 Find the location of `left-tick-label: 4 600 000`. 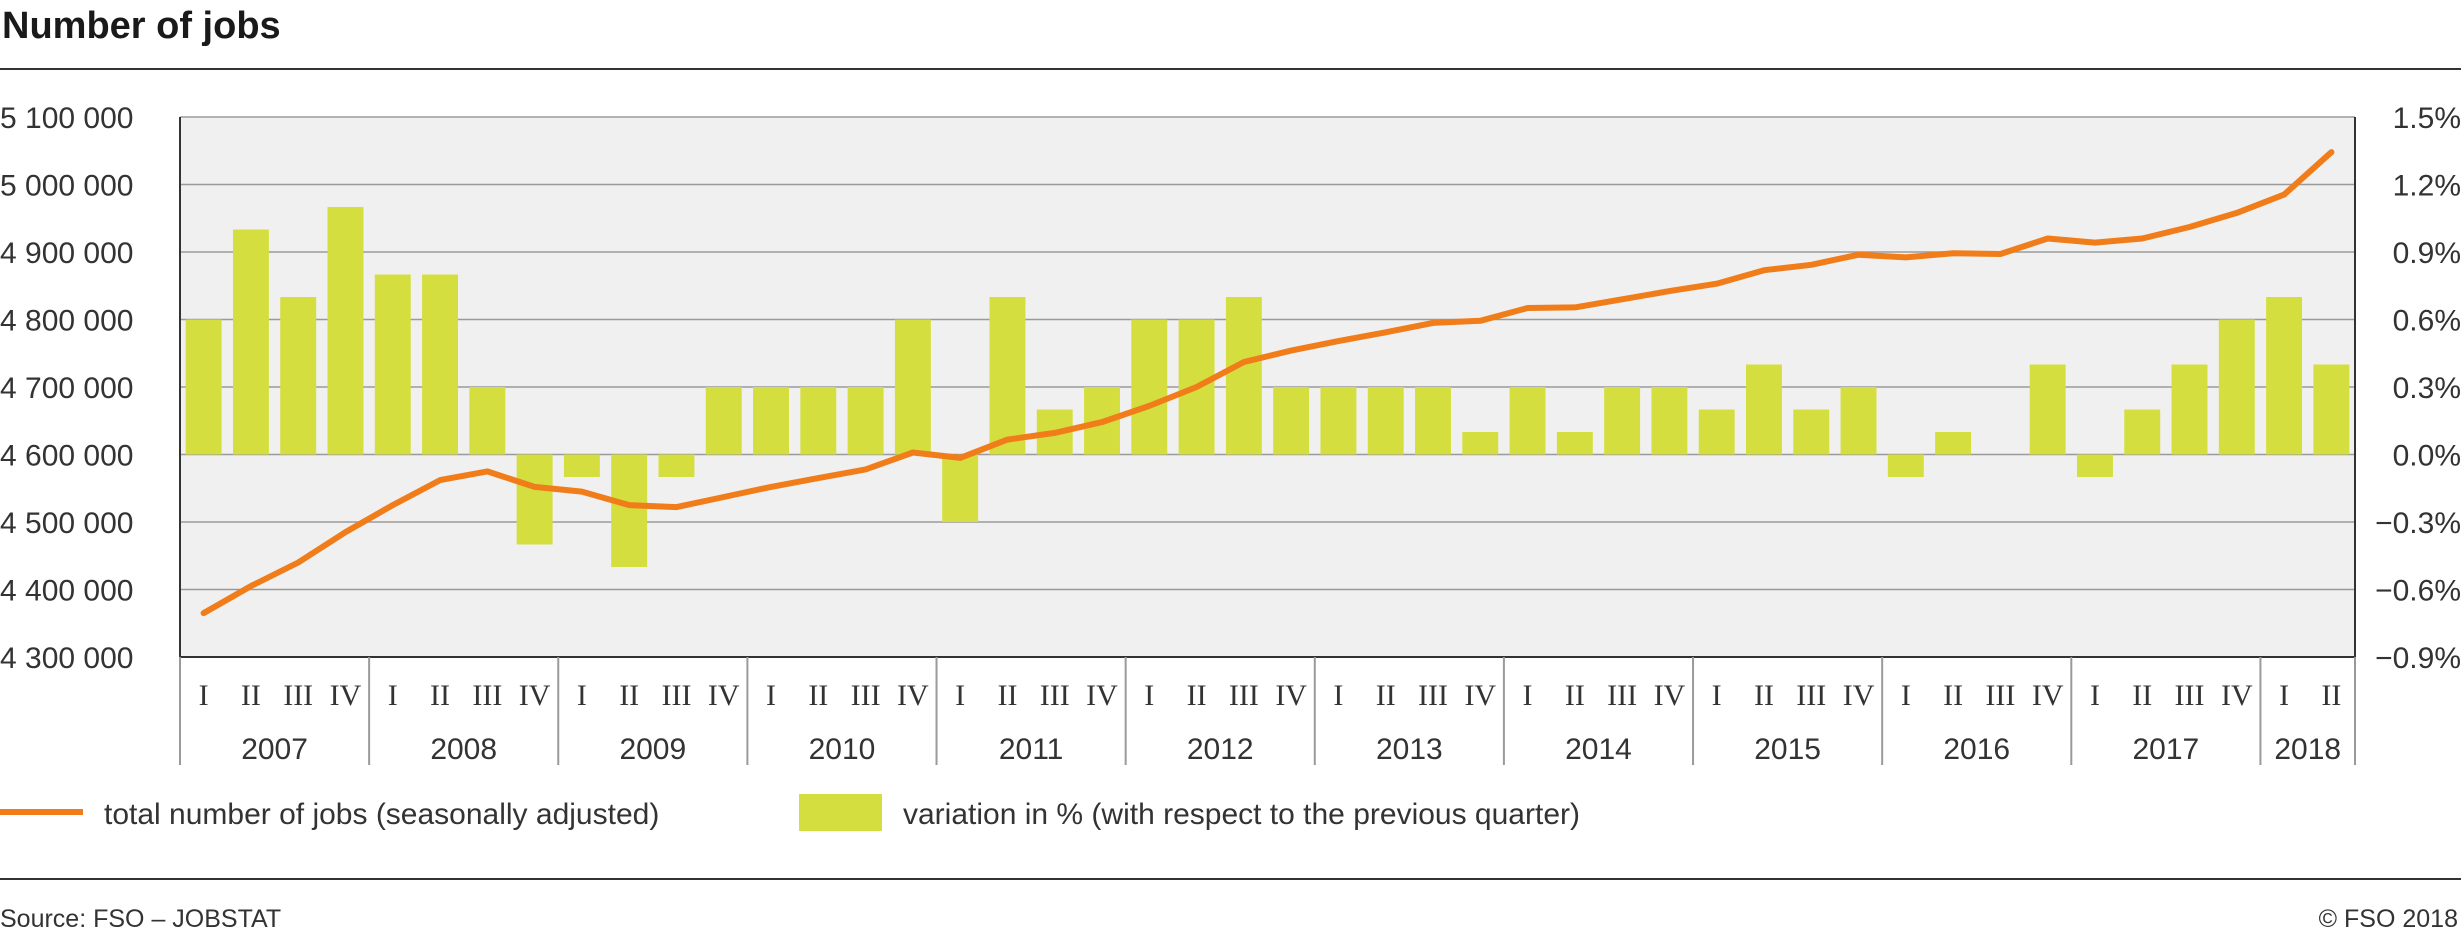

left-tick-label: 4 600 000 is located at coordinates (66, 456).